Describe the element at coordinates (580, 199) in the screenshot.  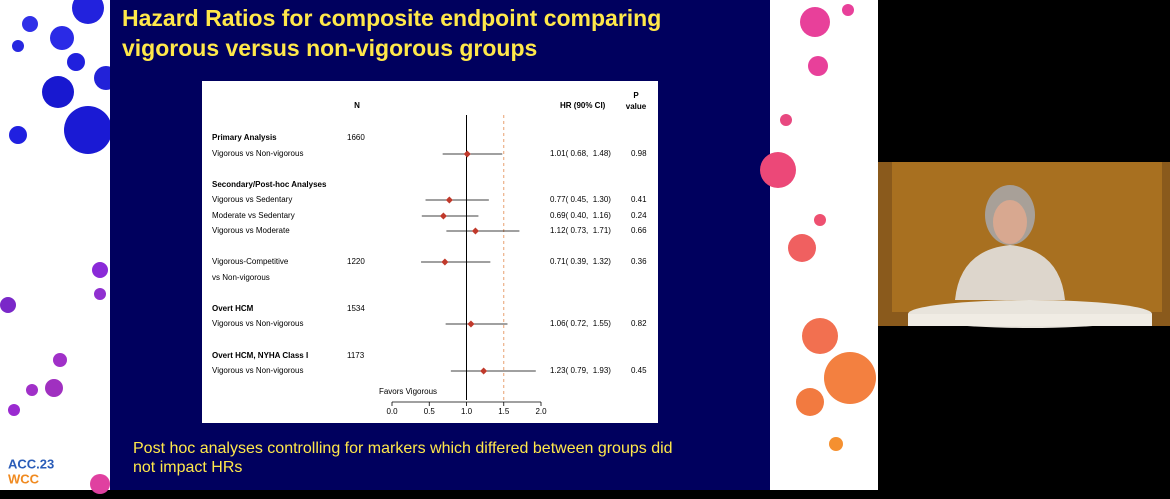
I see `hr-label: 0.77( 0.45, 1.30)` at that location.